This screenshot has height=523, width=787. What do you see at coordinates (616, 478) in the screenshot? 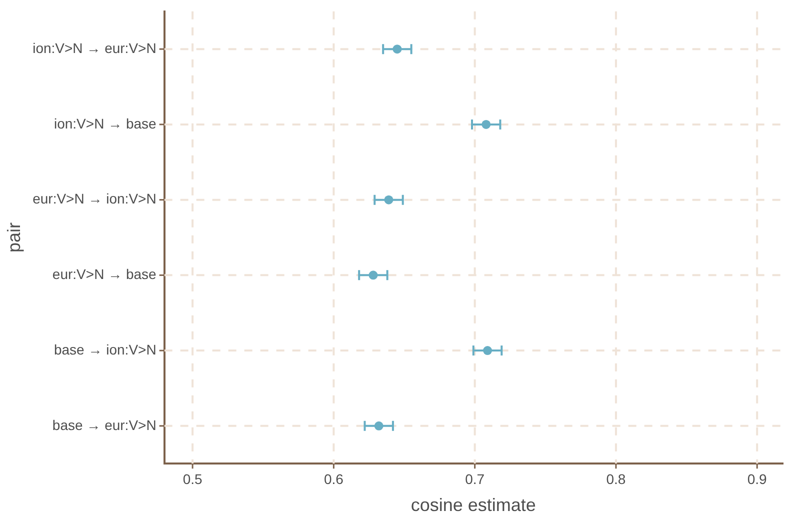
I see `x-tick-label: 0.8` at bounding box center [616, 478].